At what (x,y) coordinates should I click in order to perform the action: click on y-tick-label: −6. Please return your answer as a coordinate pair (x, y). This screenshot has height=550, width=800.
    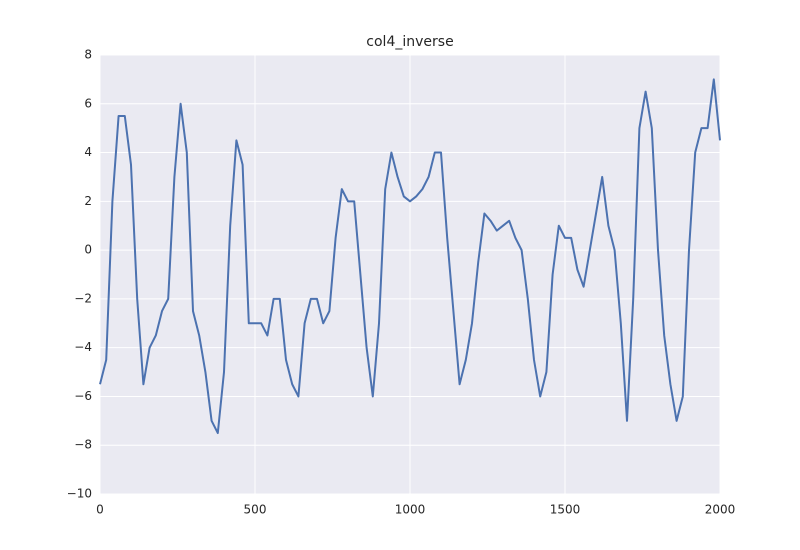
    Looking at the image, I should click on (83, 396).